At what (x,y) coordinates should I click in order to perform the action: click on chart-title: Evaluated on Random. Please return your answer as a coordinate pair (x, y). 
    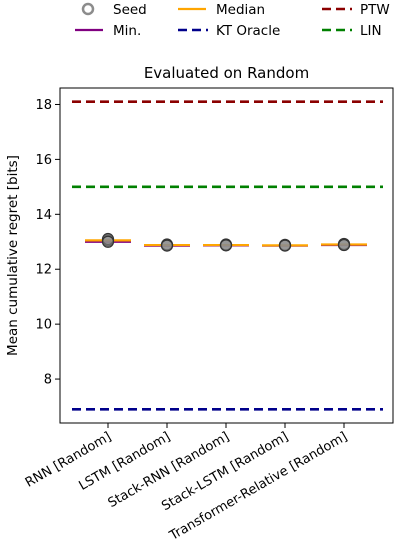
    Looking at the image, I should click on (226, 73).